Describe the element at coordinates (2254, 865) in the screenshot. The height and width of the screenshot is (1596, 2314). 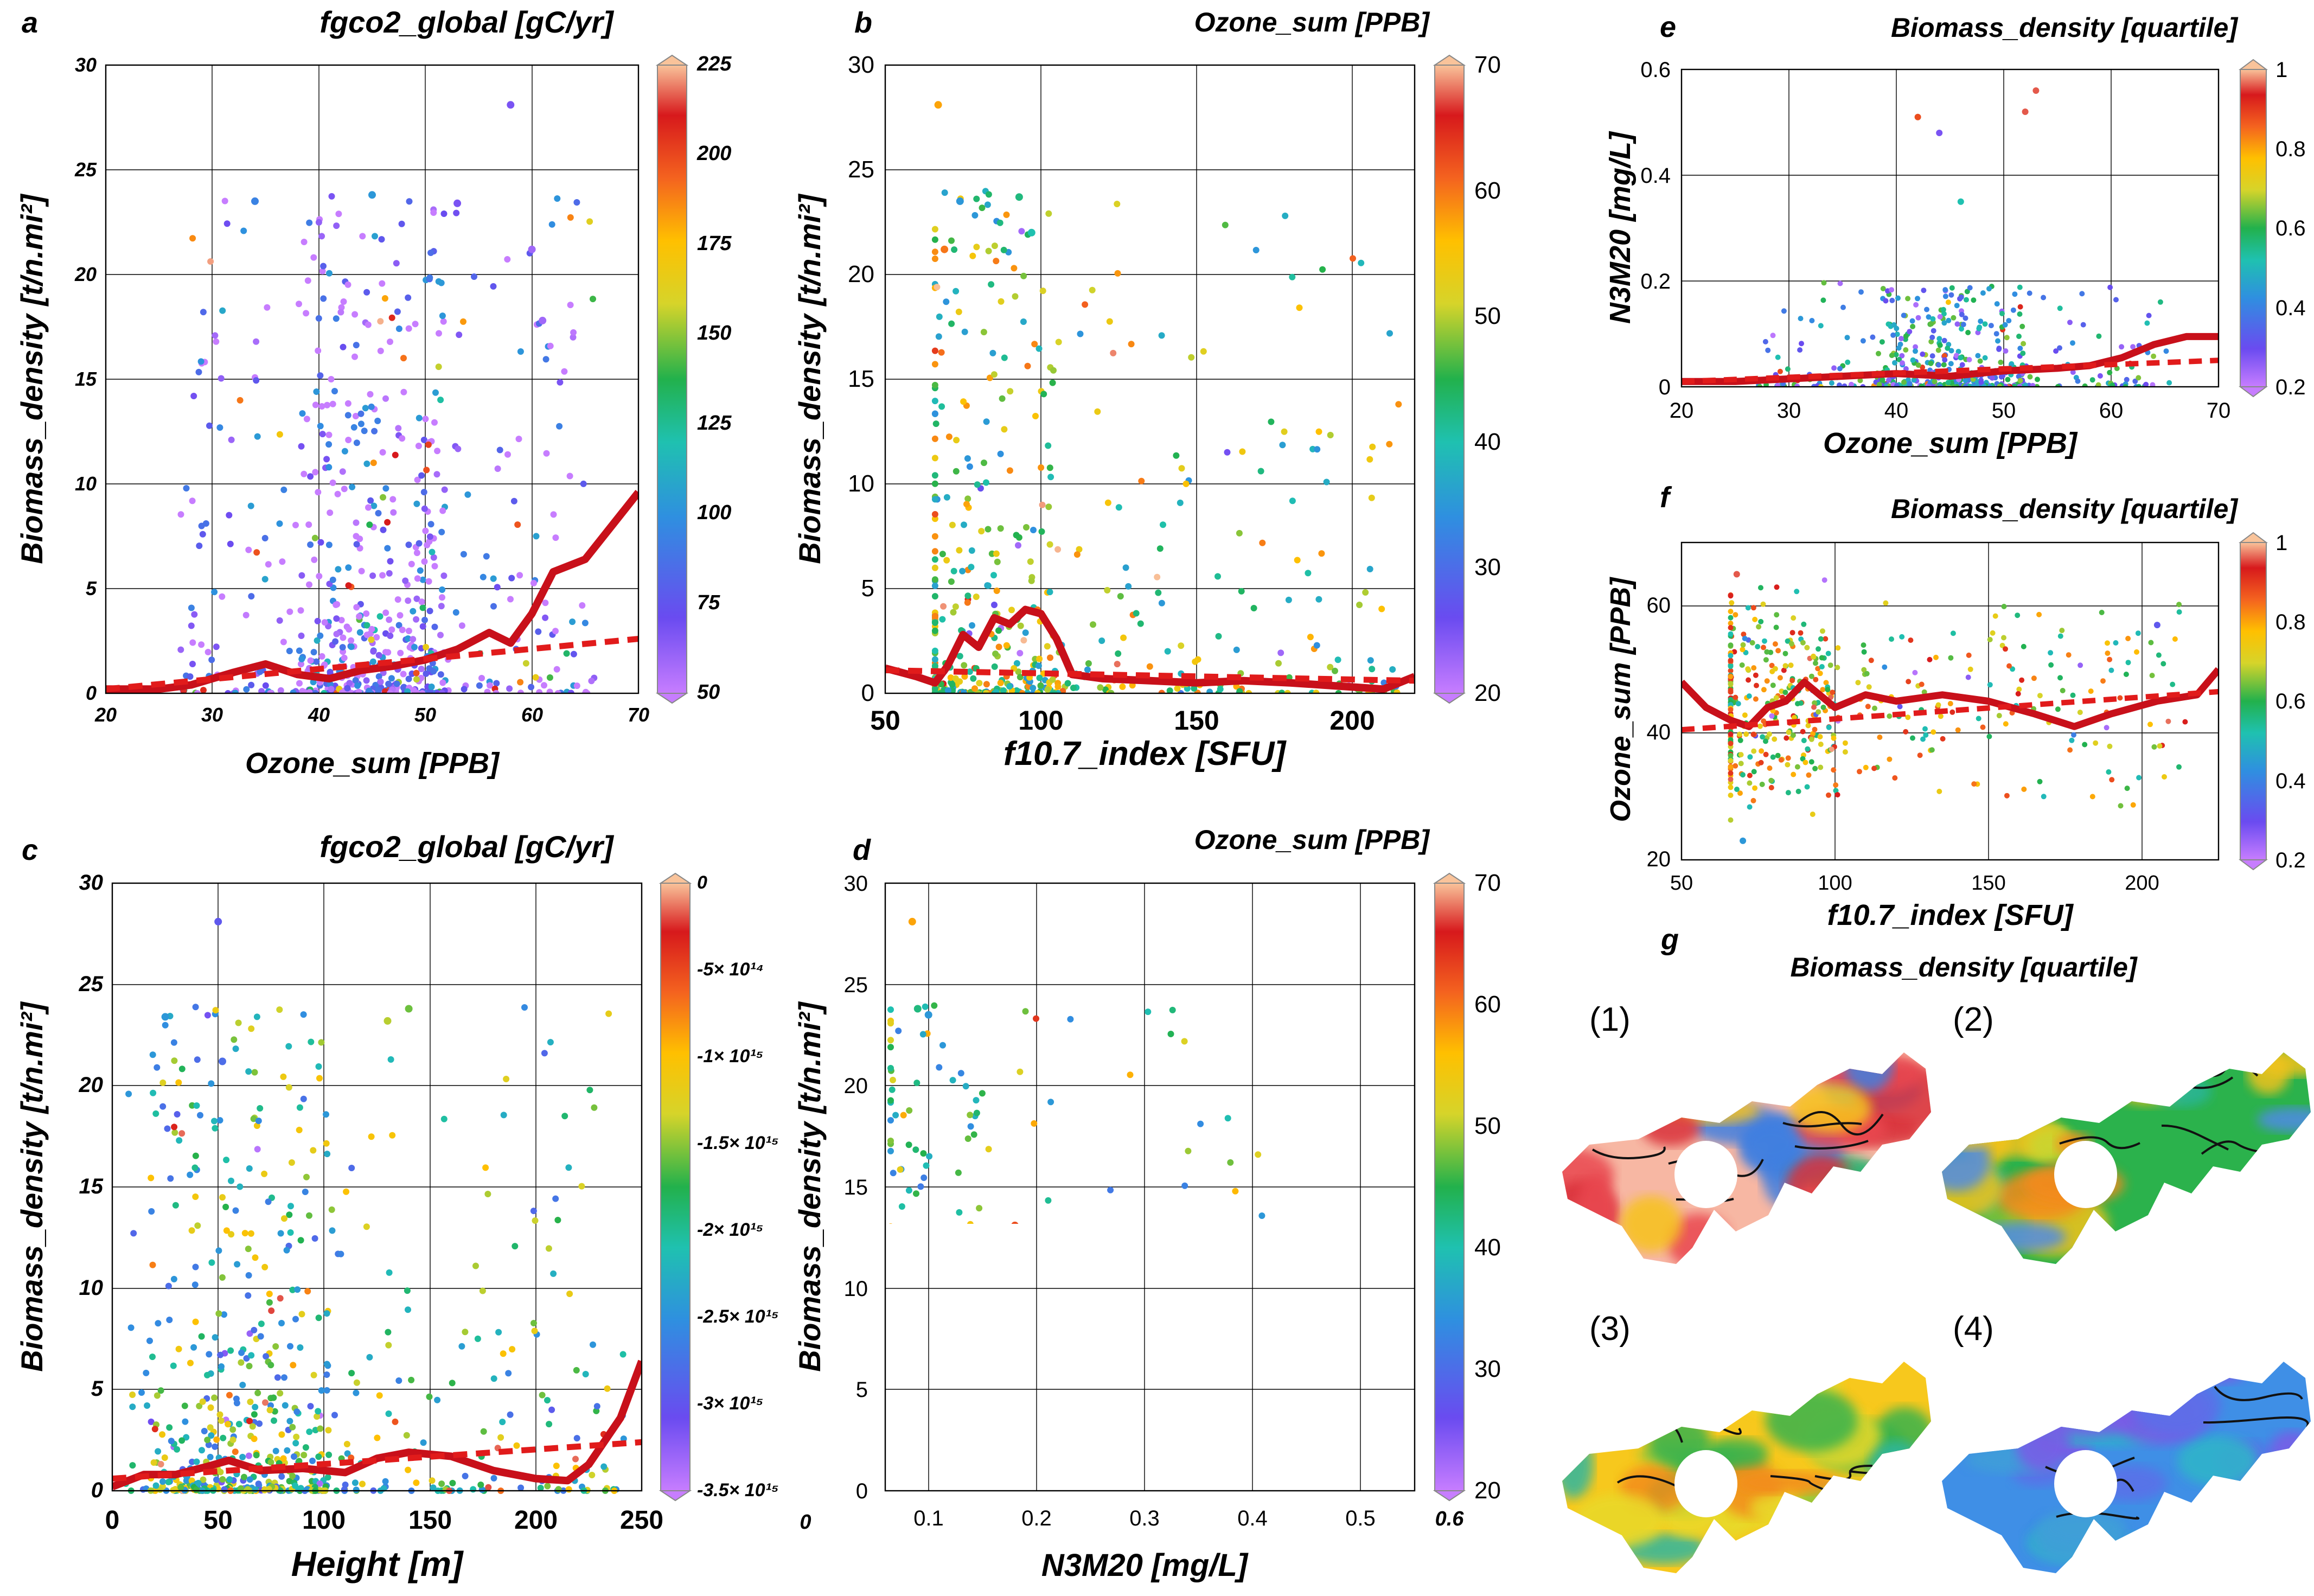
I see `colorbar-cap-bottom` at that location.